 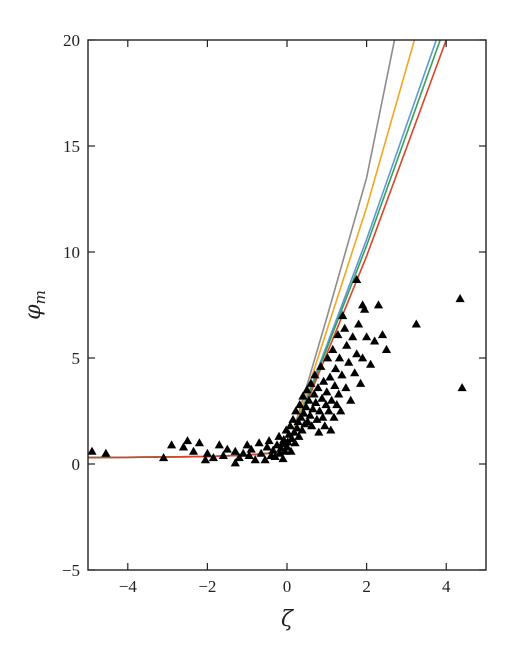 What do you see at coordinates (40, 297) in the screenshot?
I see `y-axis-label-subscript: m` at bounding box center [40, 297].